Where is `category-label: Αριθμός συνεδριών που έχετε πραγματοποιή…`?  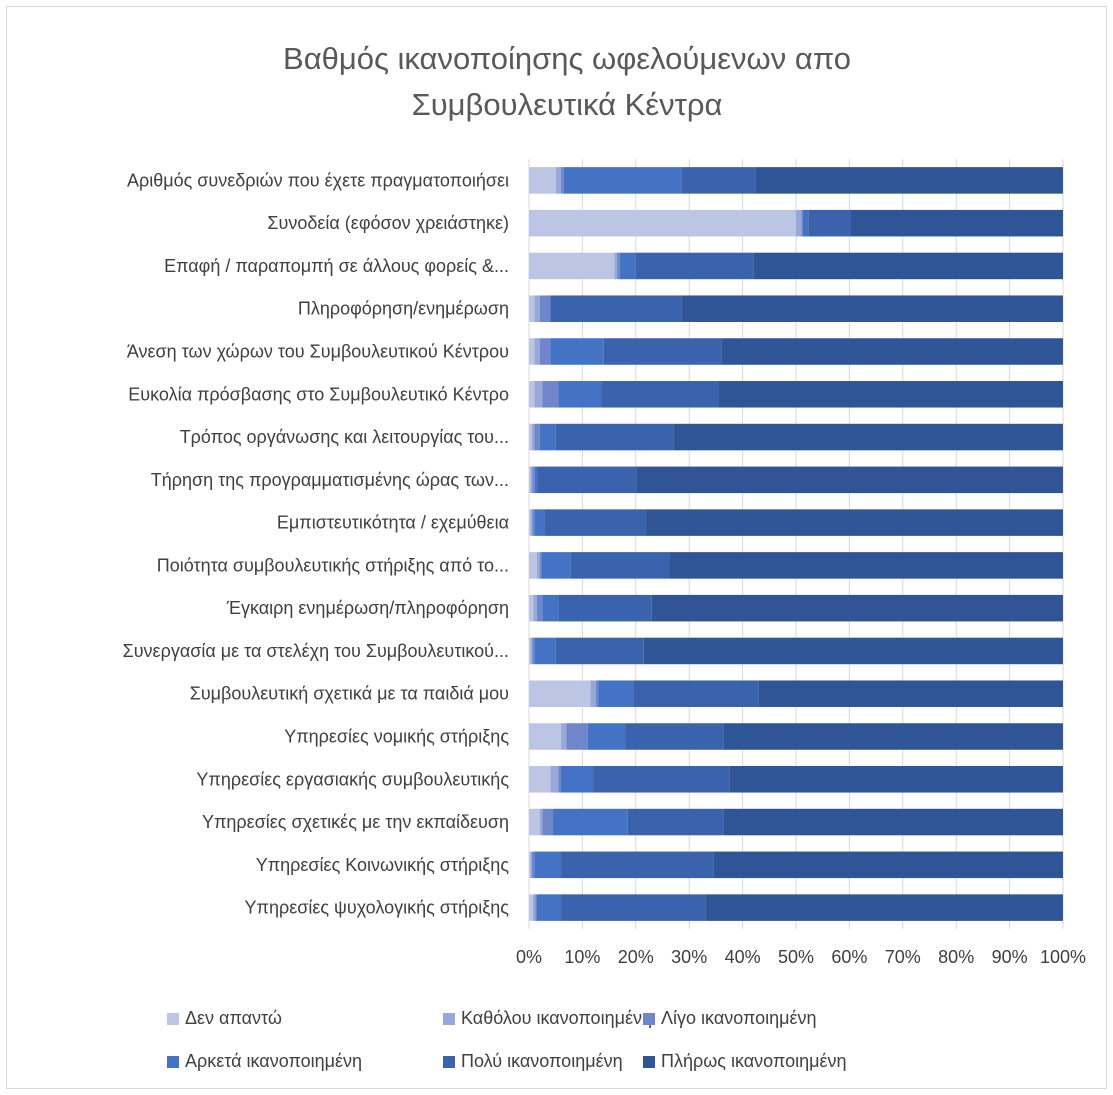
category-label: Αριθμός συνεδριών που έχετε πραγματοποιή… is located at coordinates (318, 180).